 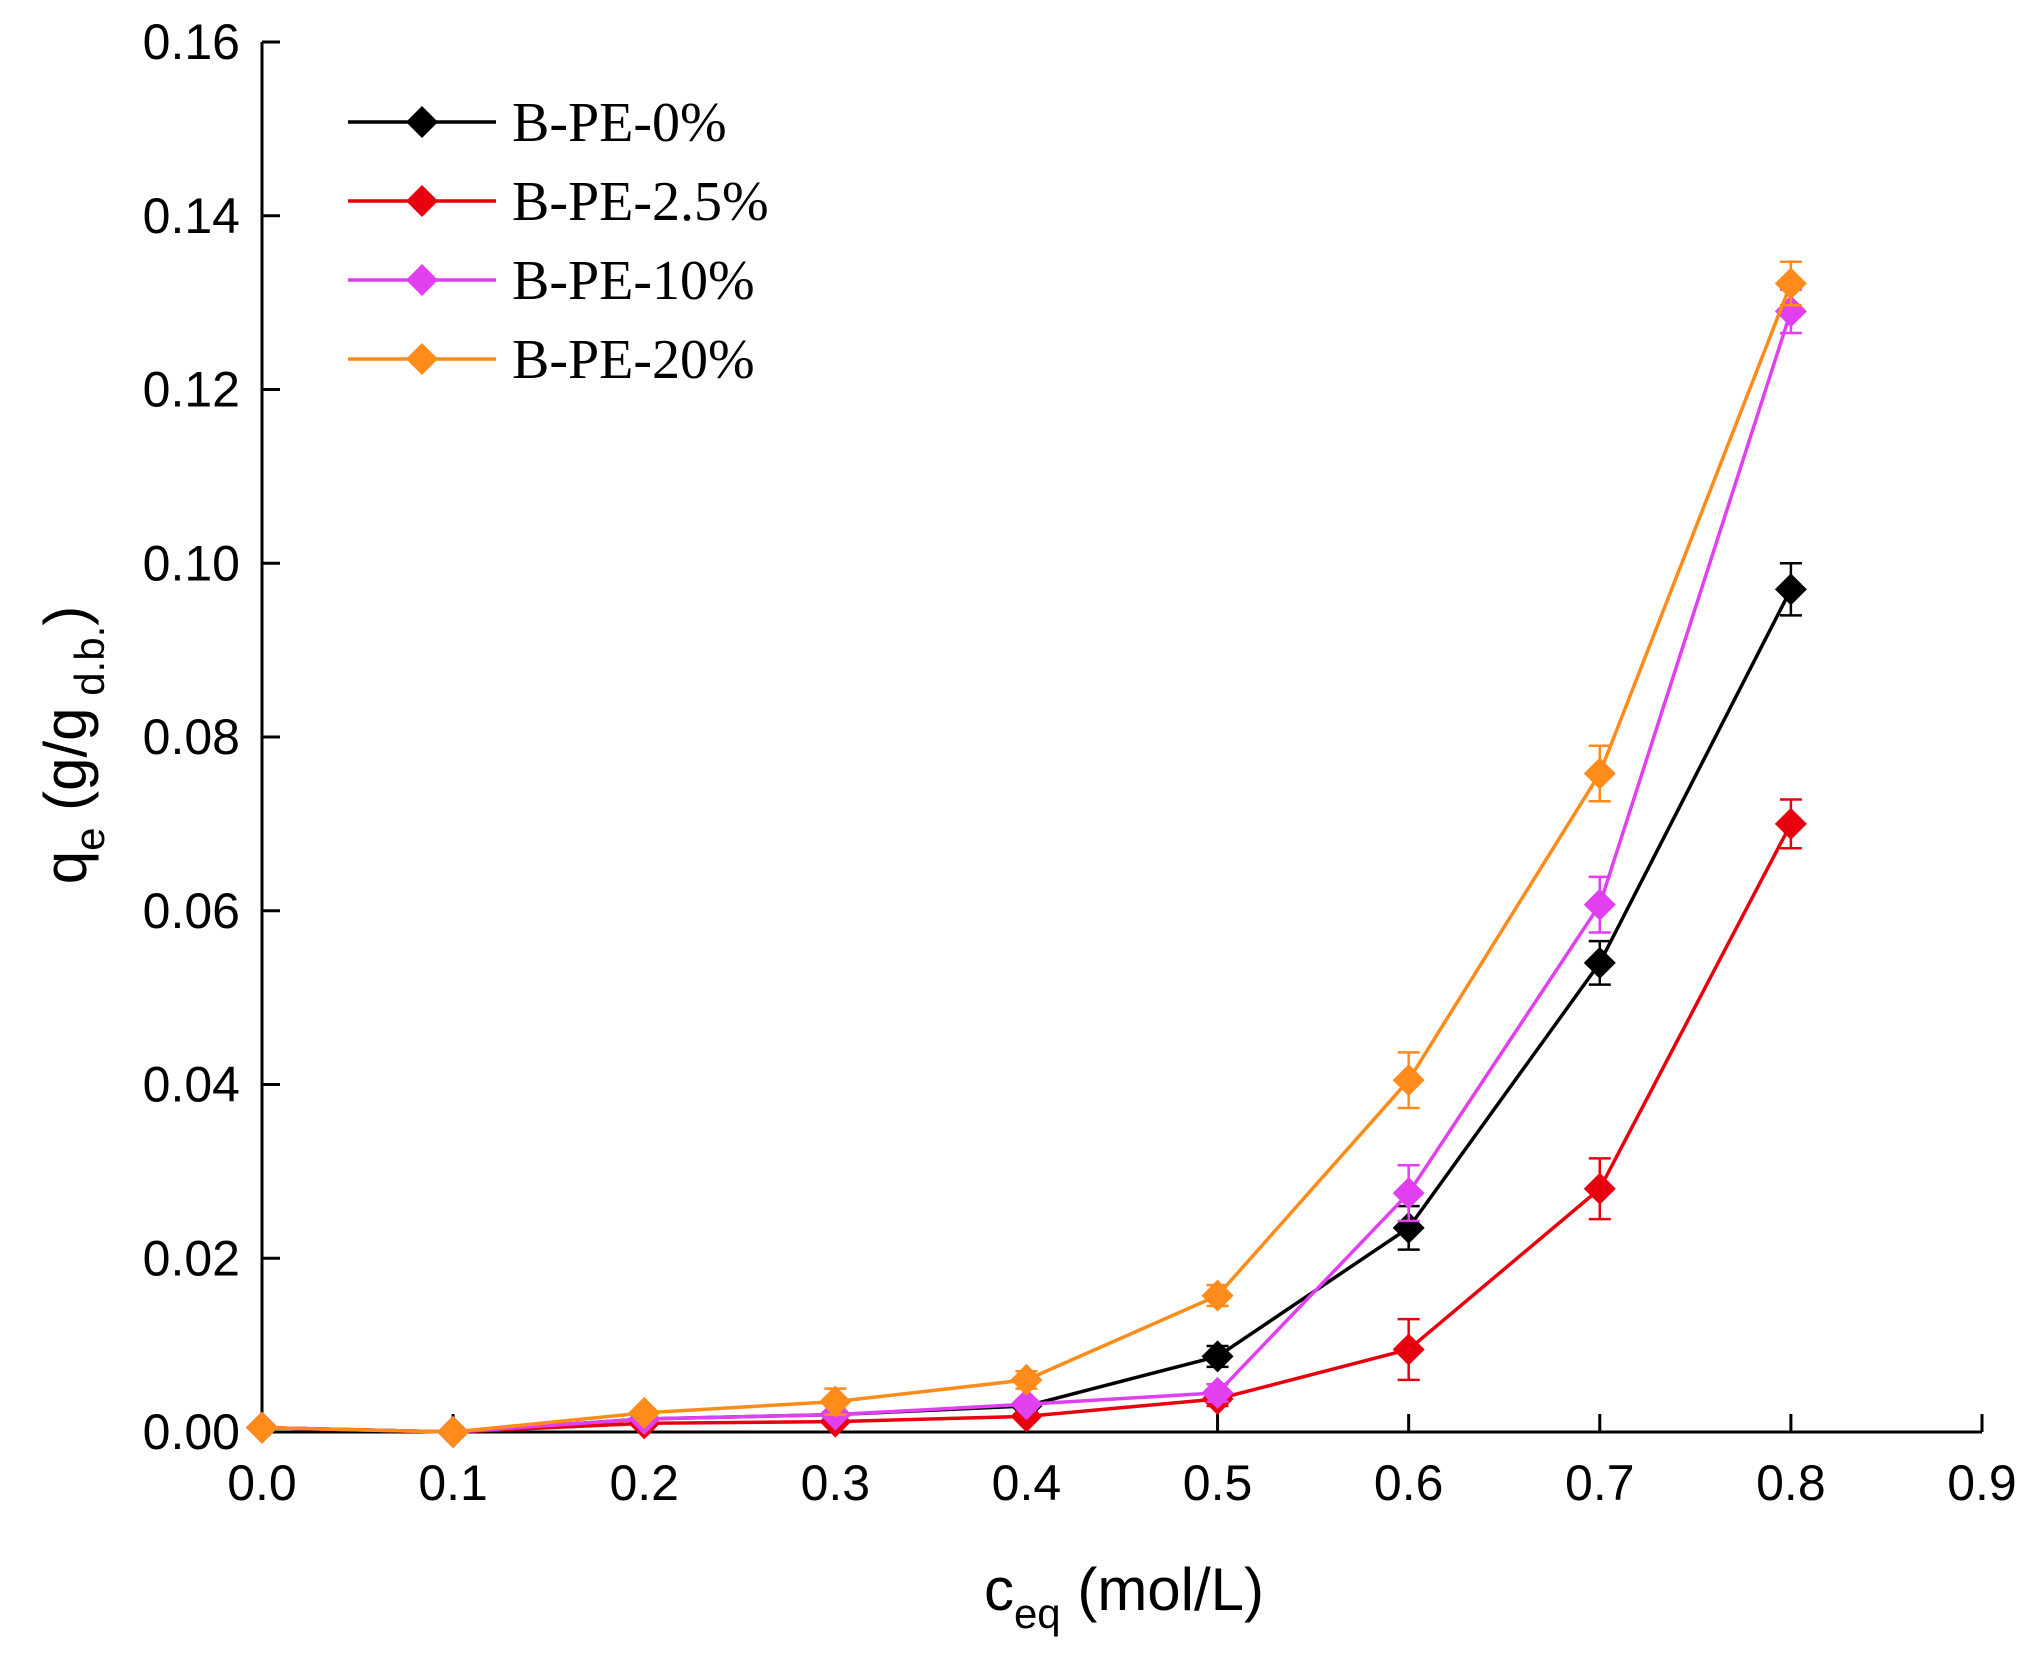 What do you see at coordinates (1982, 1483) in the screenshot?
I see `x-tick-label: 0.9` at bounding box center [1982, 1483].